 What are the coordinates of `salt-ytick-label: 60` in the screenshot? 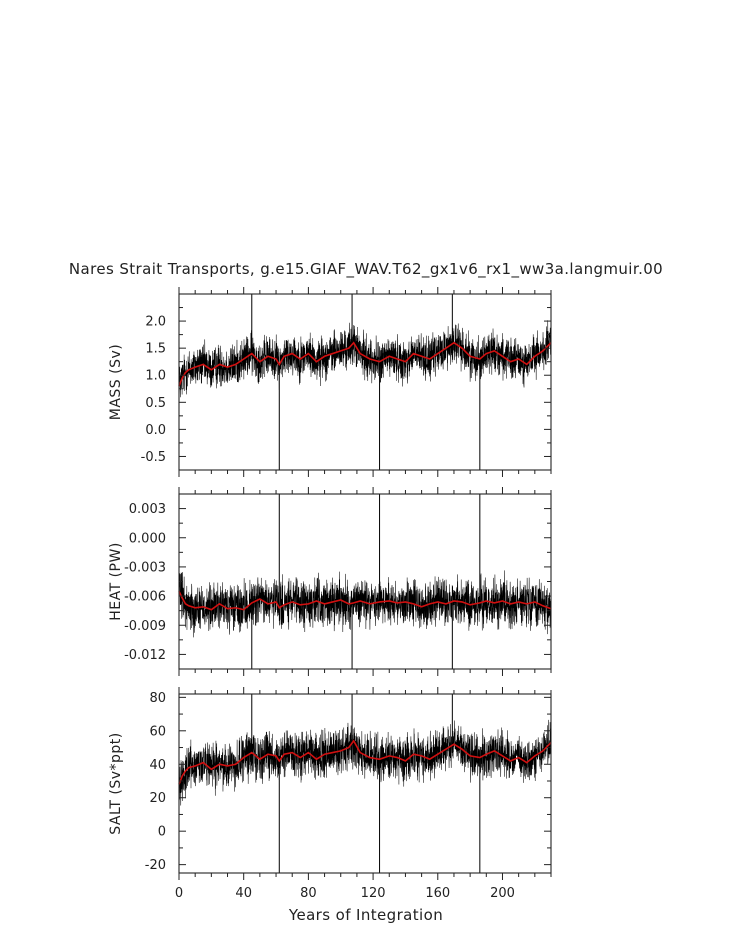 It's located at (157, 731).